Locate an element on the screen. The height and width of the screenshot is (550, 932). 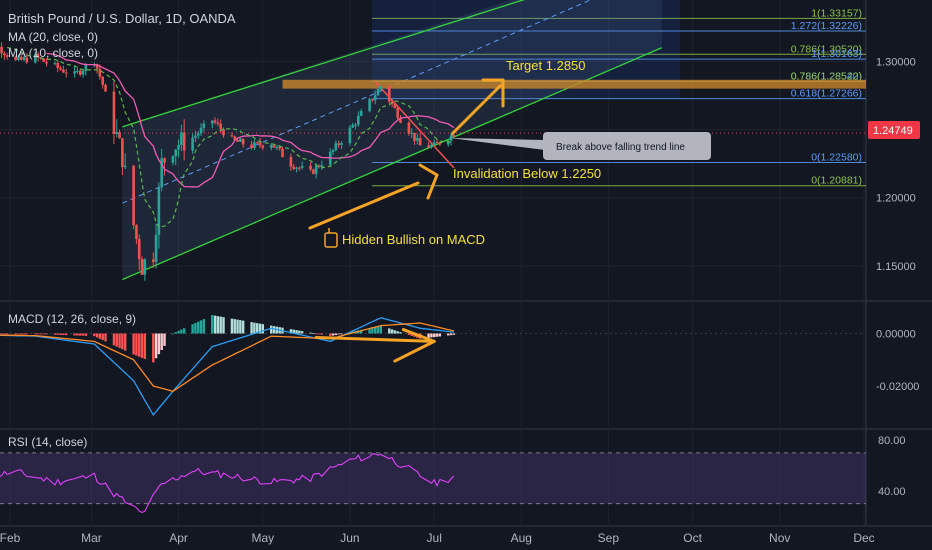
x-tick-label: Dec is located at coordinates (863, 538).